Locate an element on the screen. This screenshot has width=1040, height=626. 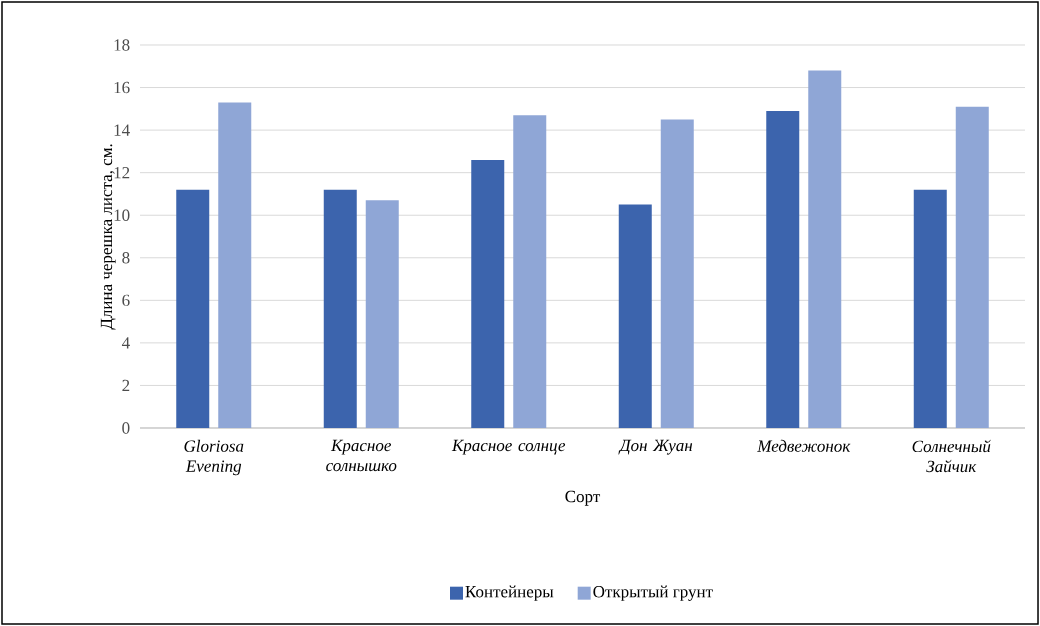
y-axis-title: Длина черешка листа, см. is located at coordinates (108, 237).